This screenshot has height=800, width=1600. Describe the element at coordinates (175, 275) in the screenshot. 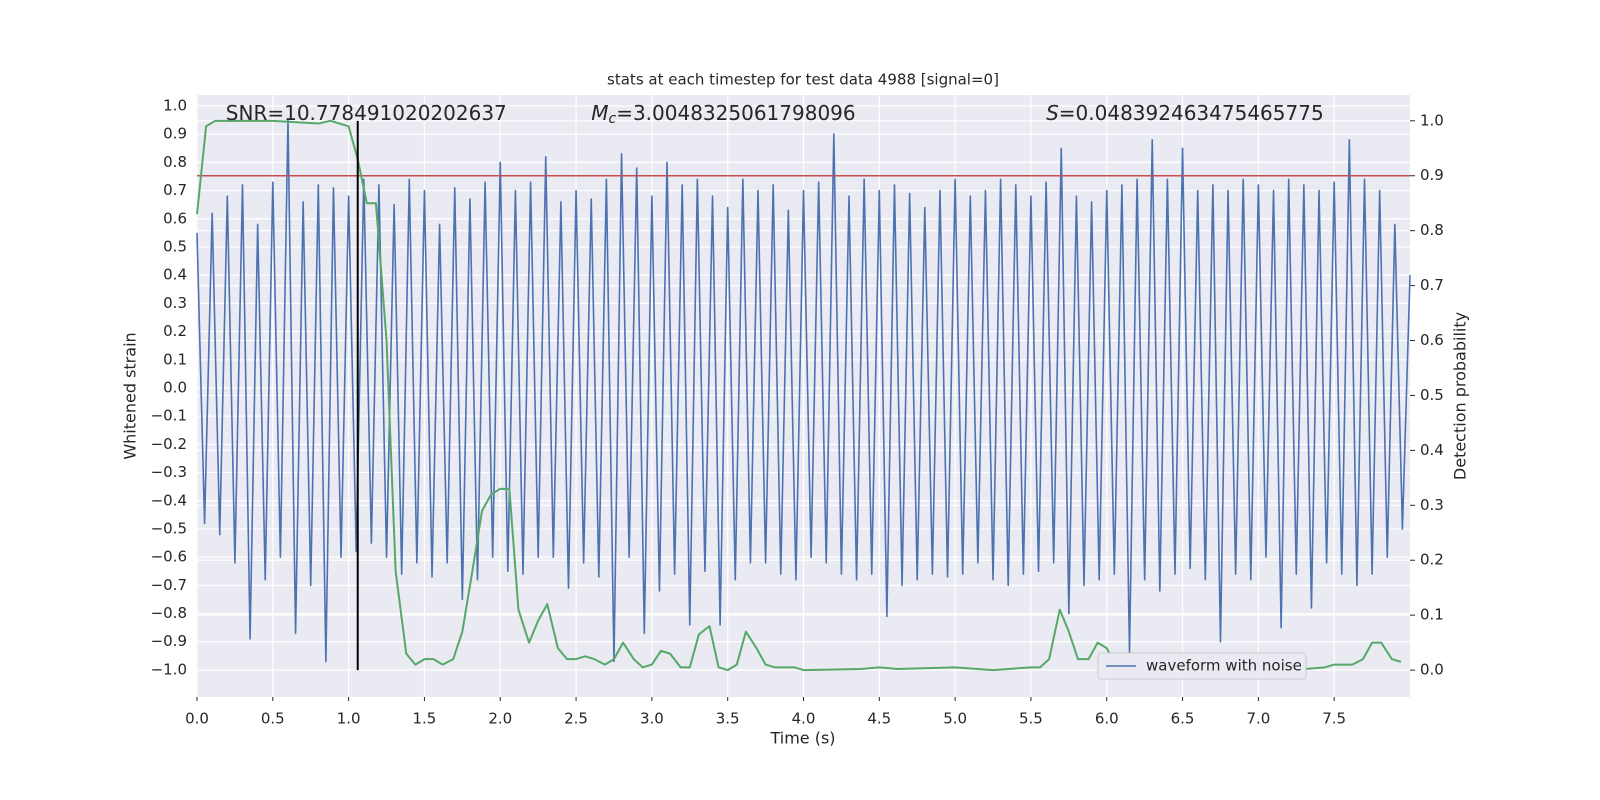

I see `y-tick-label: 0.4` at that location.